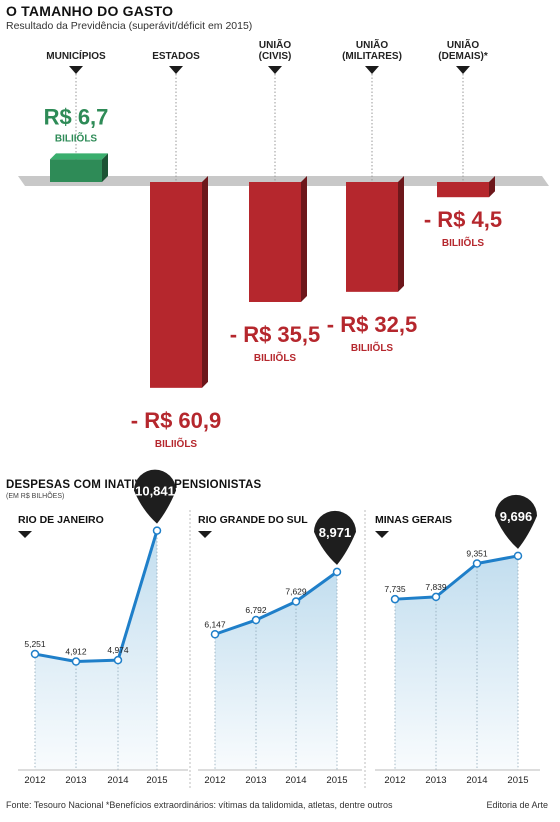  I want to click on category-label: (DEMAIS)*, so click(463, 56).